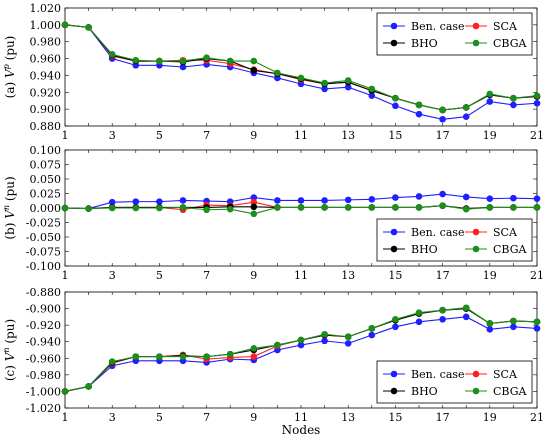  Describe the element at coordinates (46, 194) in the screenshot. I see `y-tick-label: 0.025` at that location.